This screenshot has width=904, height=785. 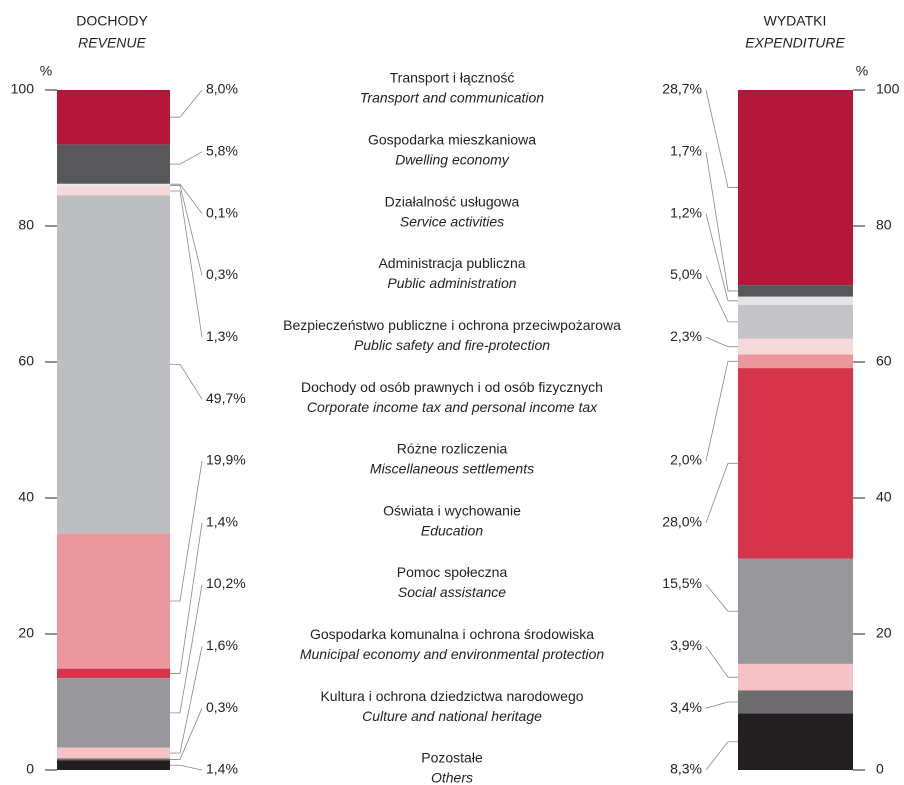 I want to click on y2-tick-label: 80, so click(x=884, y=225).